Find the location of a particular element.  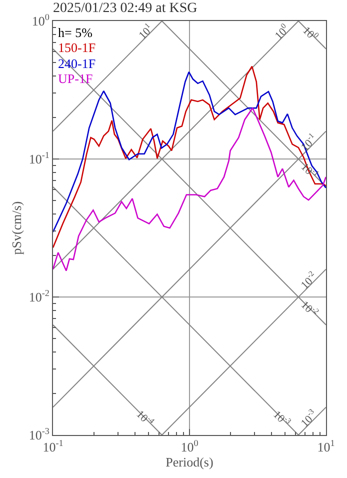

text: UP-1F is located at coordinates (75, 78).